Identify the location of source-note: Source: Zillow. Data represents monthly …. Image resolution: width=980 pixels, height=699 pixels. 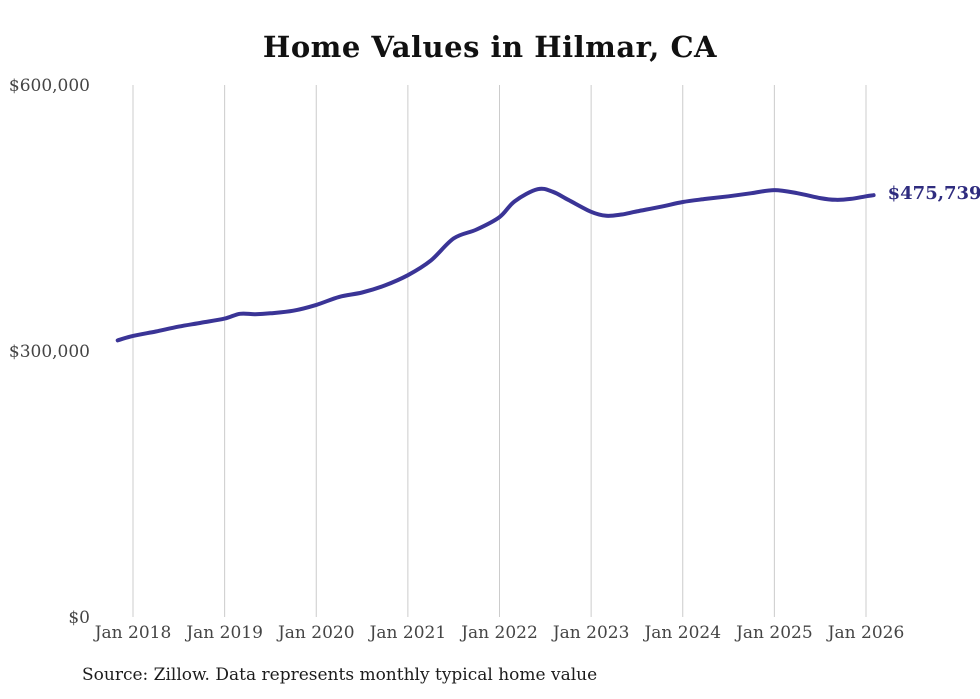
(340, 675).